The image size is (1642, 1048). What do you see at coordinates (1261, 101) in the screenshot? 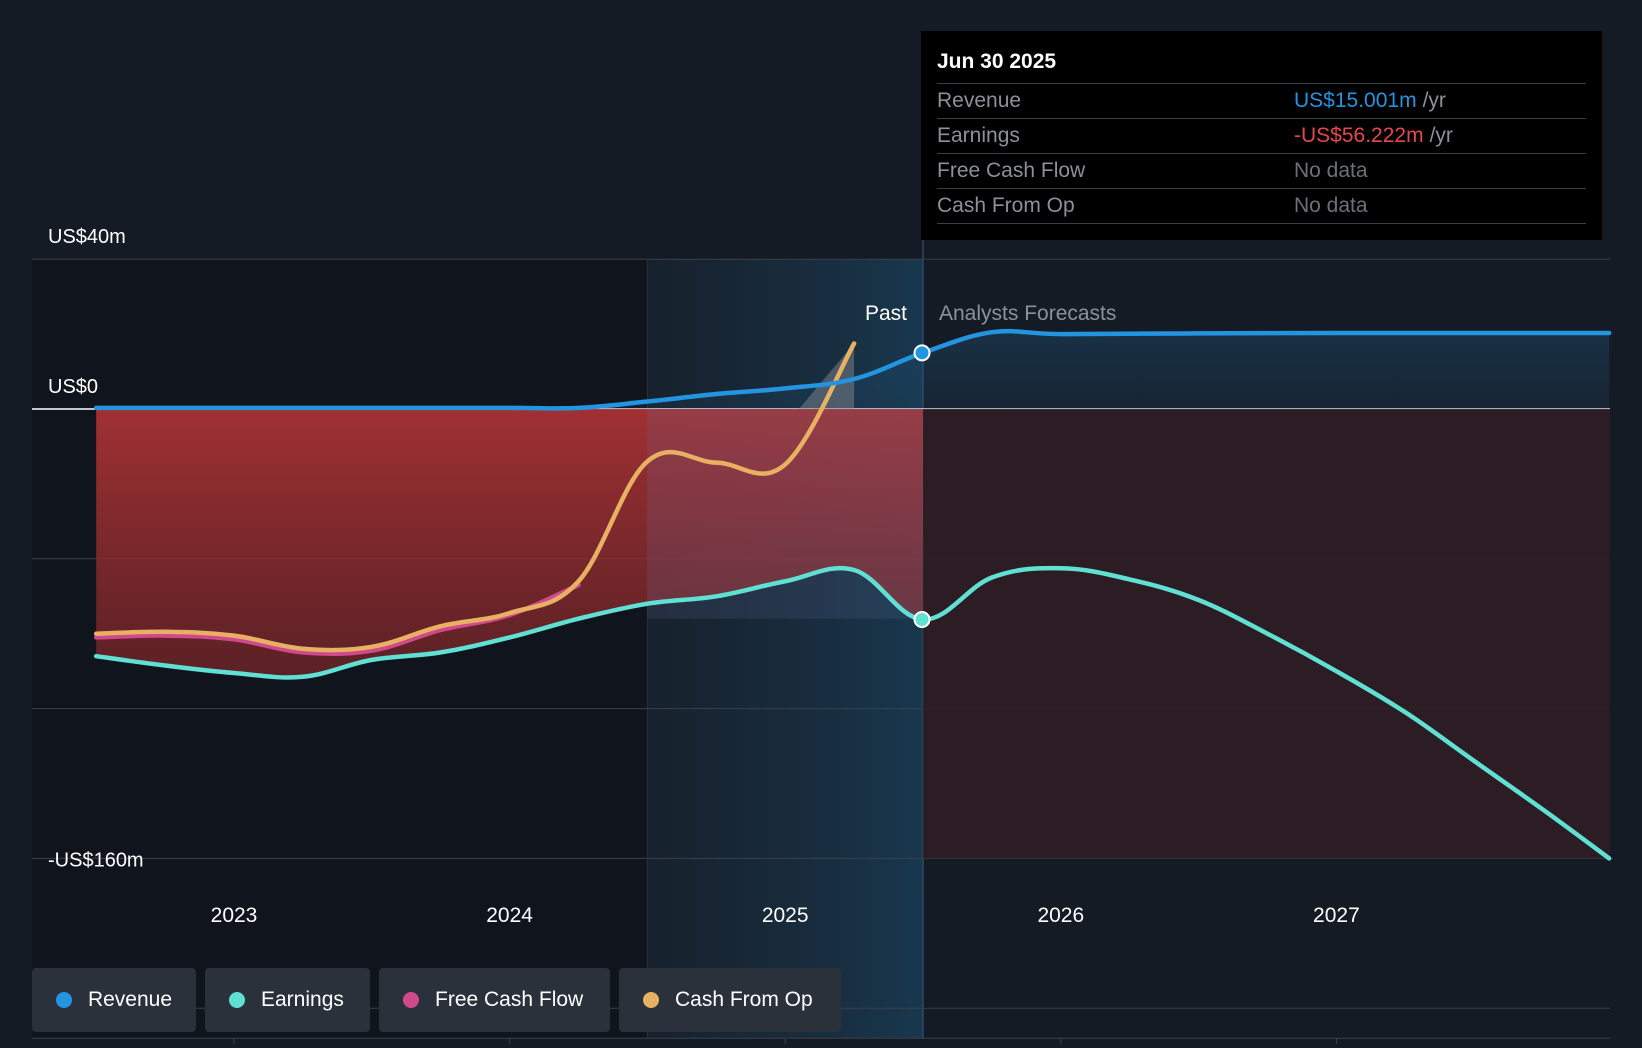
I see `tooltip-row-revenue: Revenue US$15.001m/yr` at bounding box center [1261, 101].